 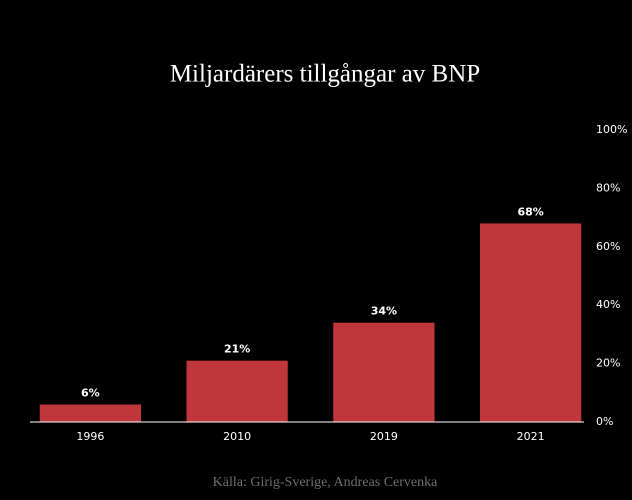 What do you see at coordinates (90, 392) in the screenshot?
I see `value-label: 6%` at bounding box center [90, 392].